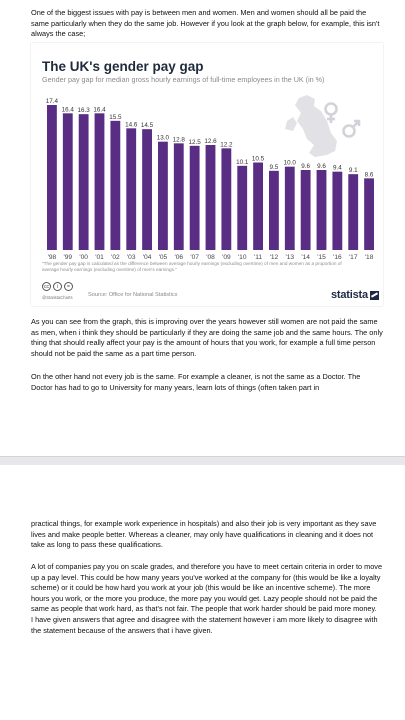  I want to click on bar-'11, so click(258, 206).